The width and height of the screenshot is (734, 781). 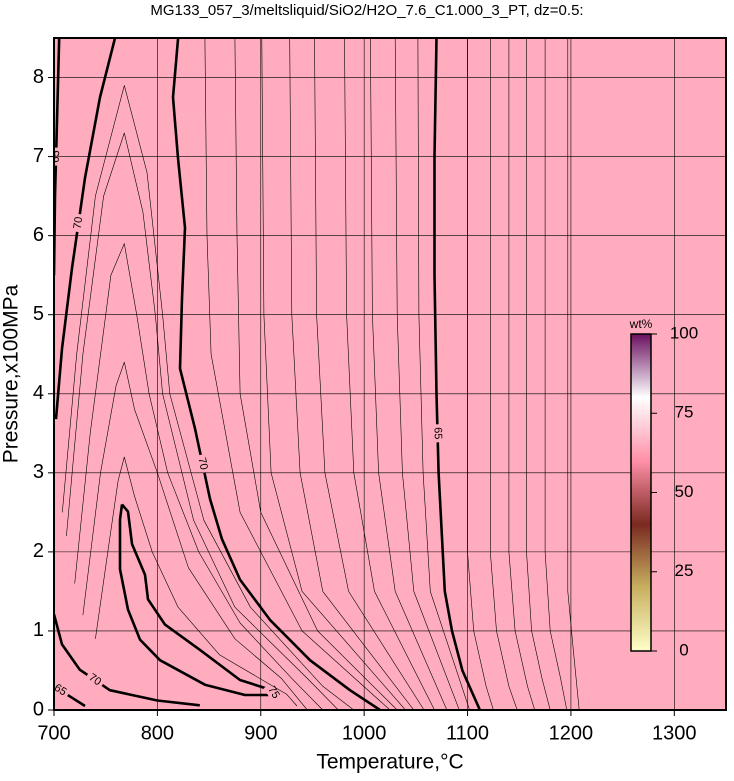 I want to click on y-tick-label: 7, so click(x=38, y=156).